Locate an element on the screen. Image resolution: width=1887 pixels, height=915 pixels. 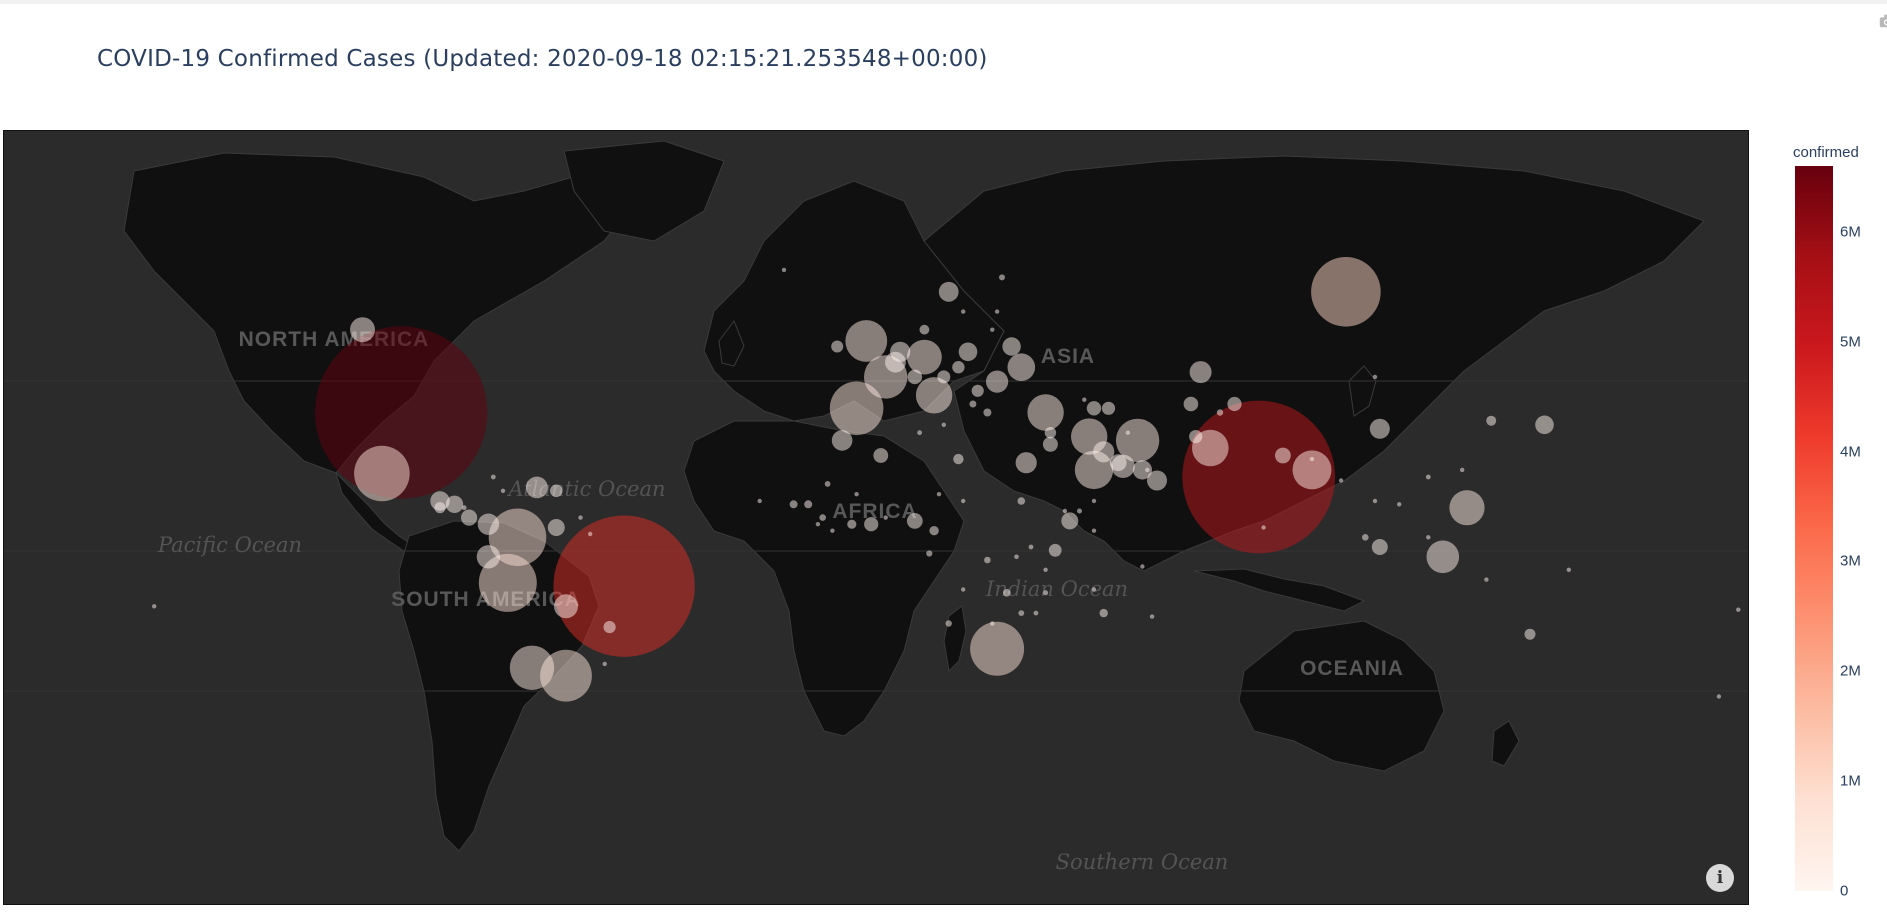
attribution-info-button: i is located at coordinates (1720, 878).